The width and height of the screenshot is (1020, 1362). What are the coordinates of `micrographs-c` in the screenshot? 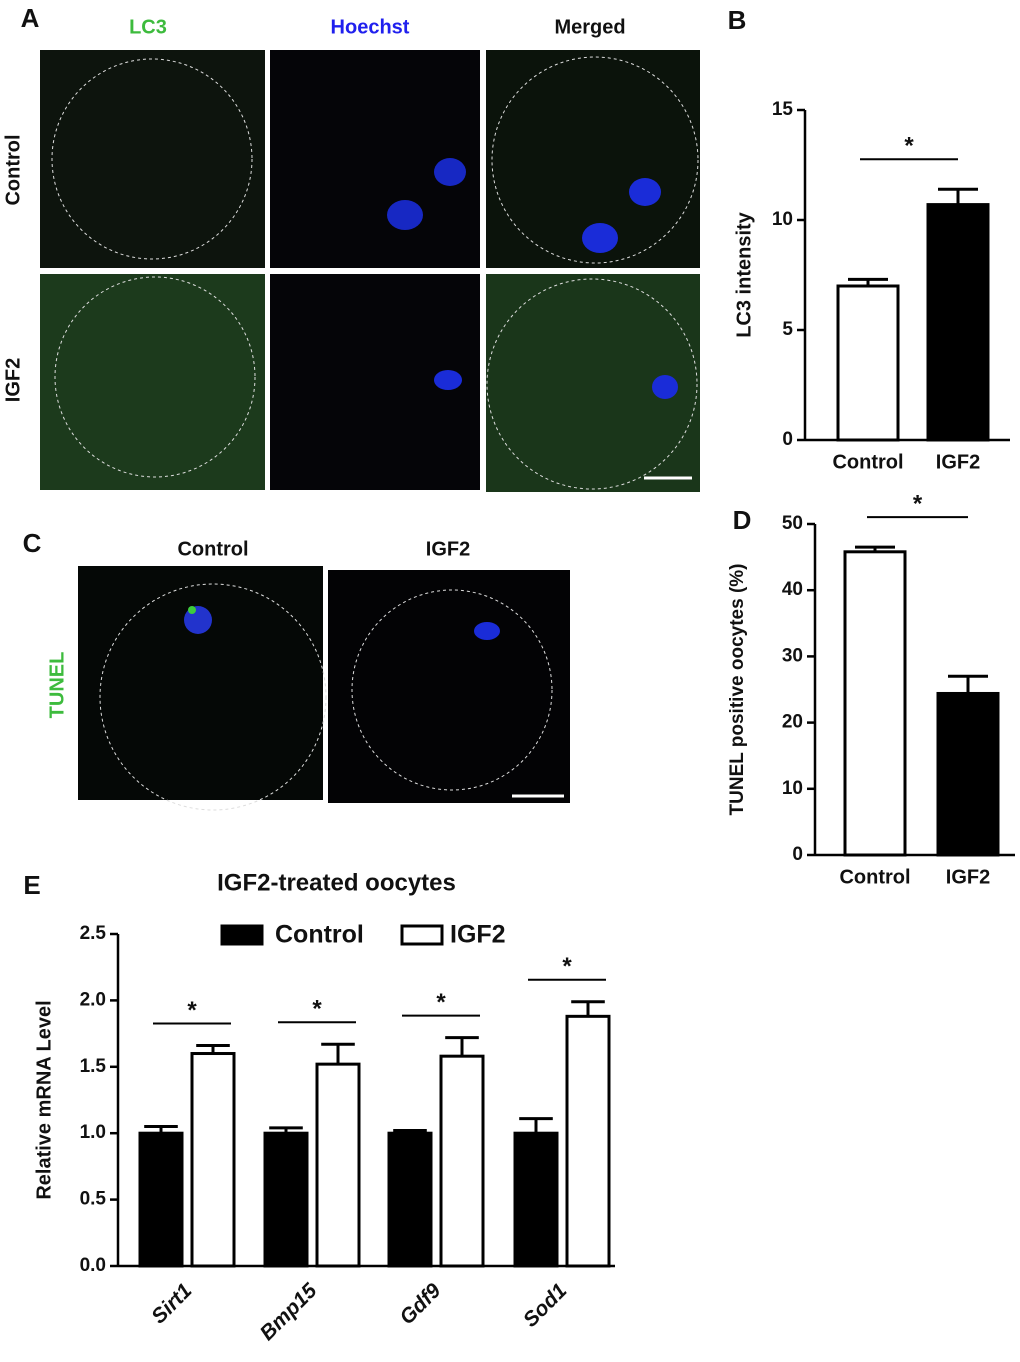 It's located at (324, 688).